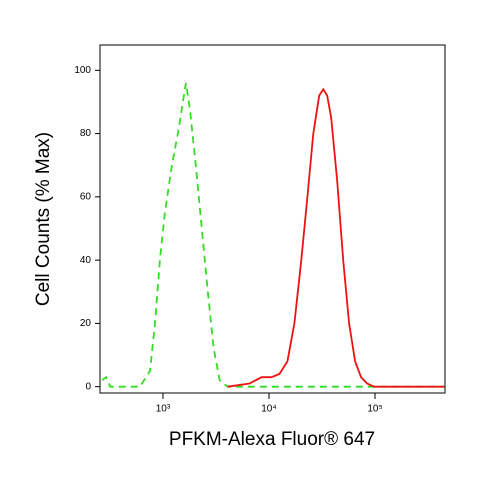 This screenshot has width=500, height=500. I want to click on y-tick-label: 100, so click(82, 70).